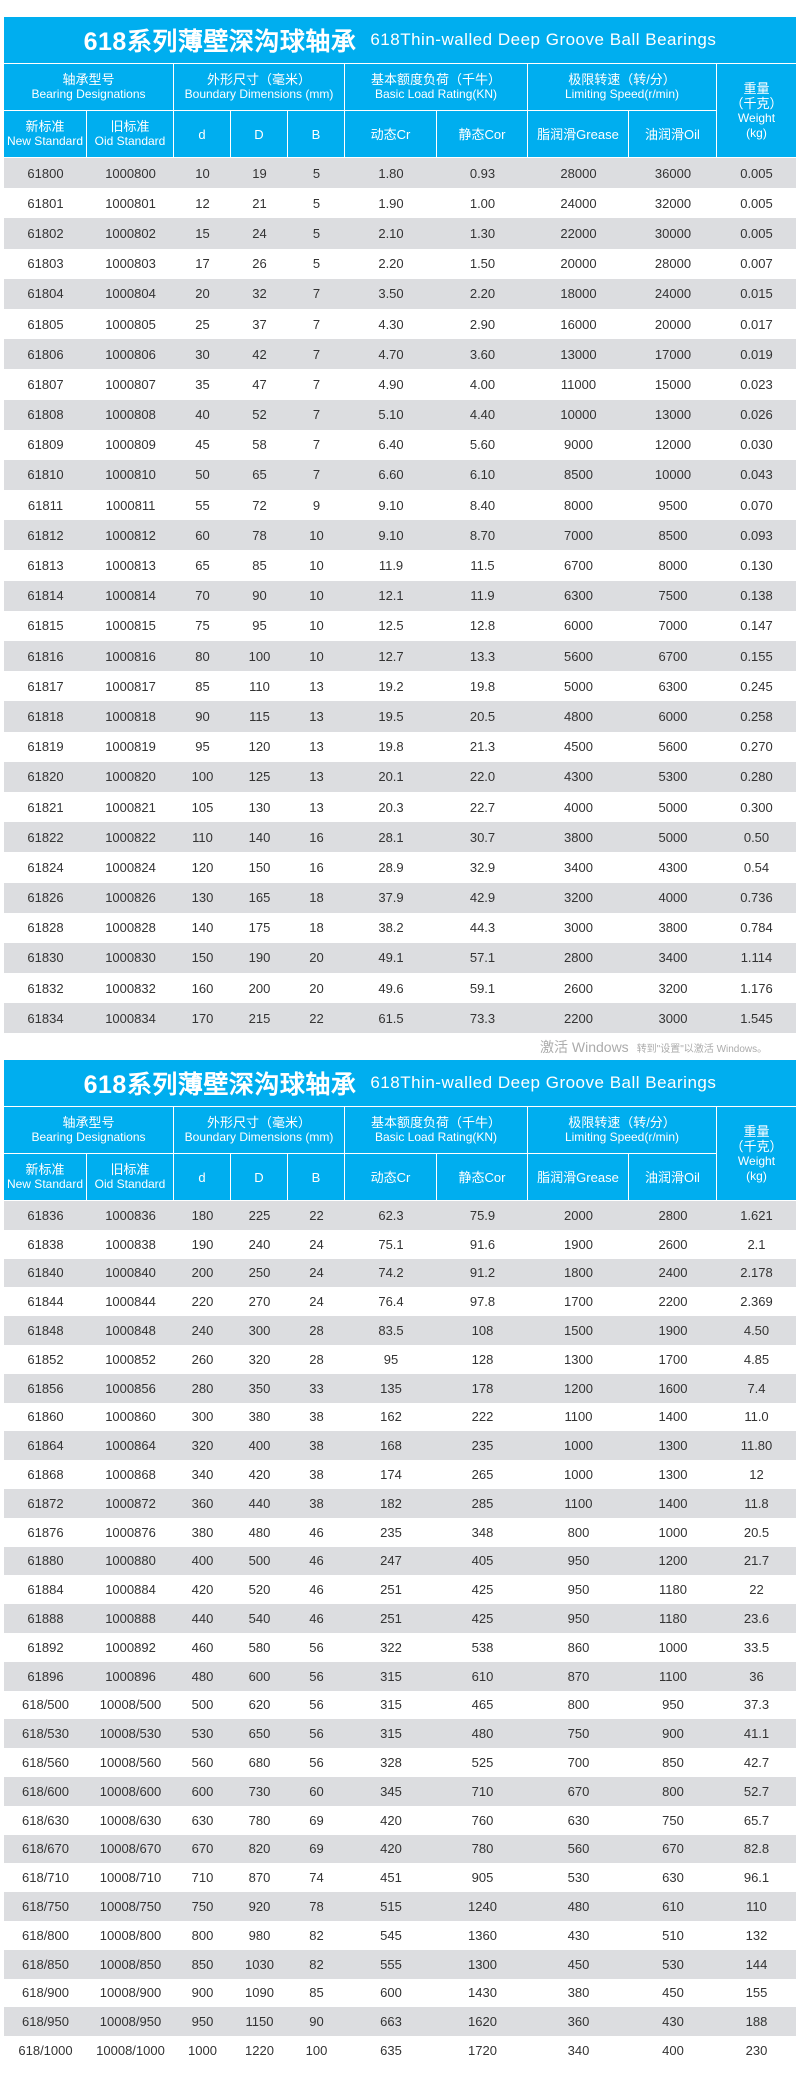 The width and height of the screenshot is (800, 2091). Describe the element at coordinates (45, 1503) in the screenshot. I see `cell-new-standard: 61872` at that location.